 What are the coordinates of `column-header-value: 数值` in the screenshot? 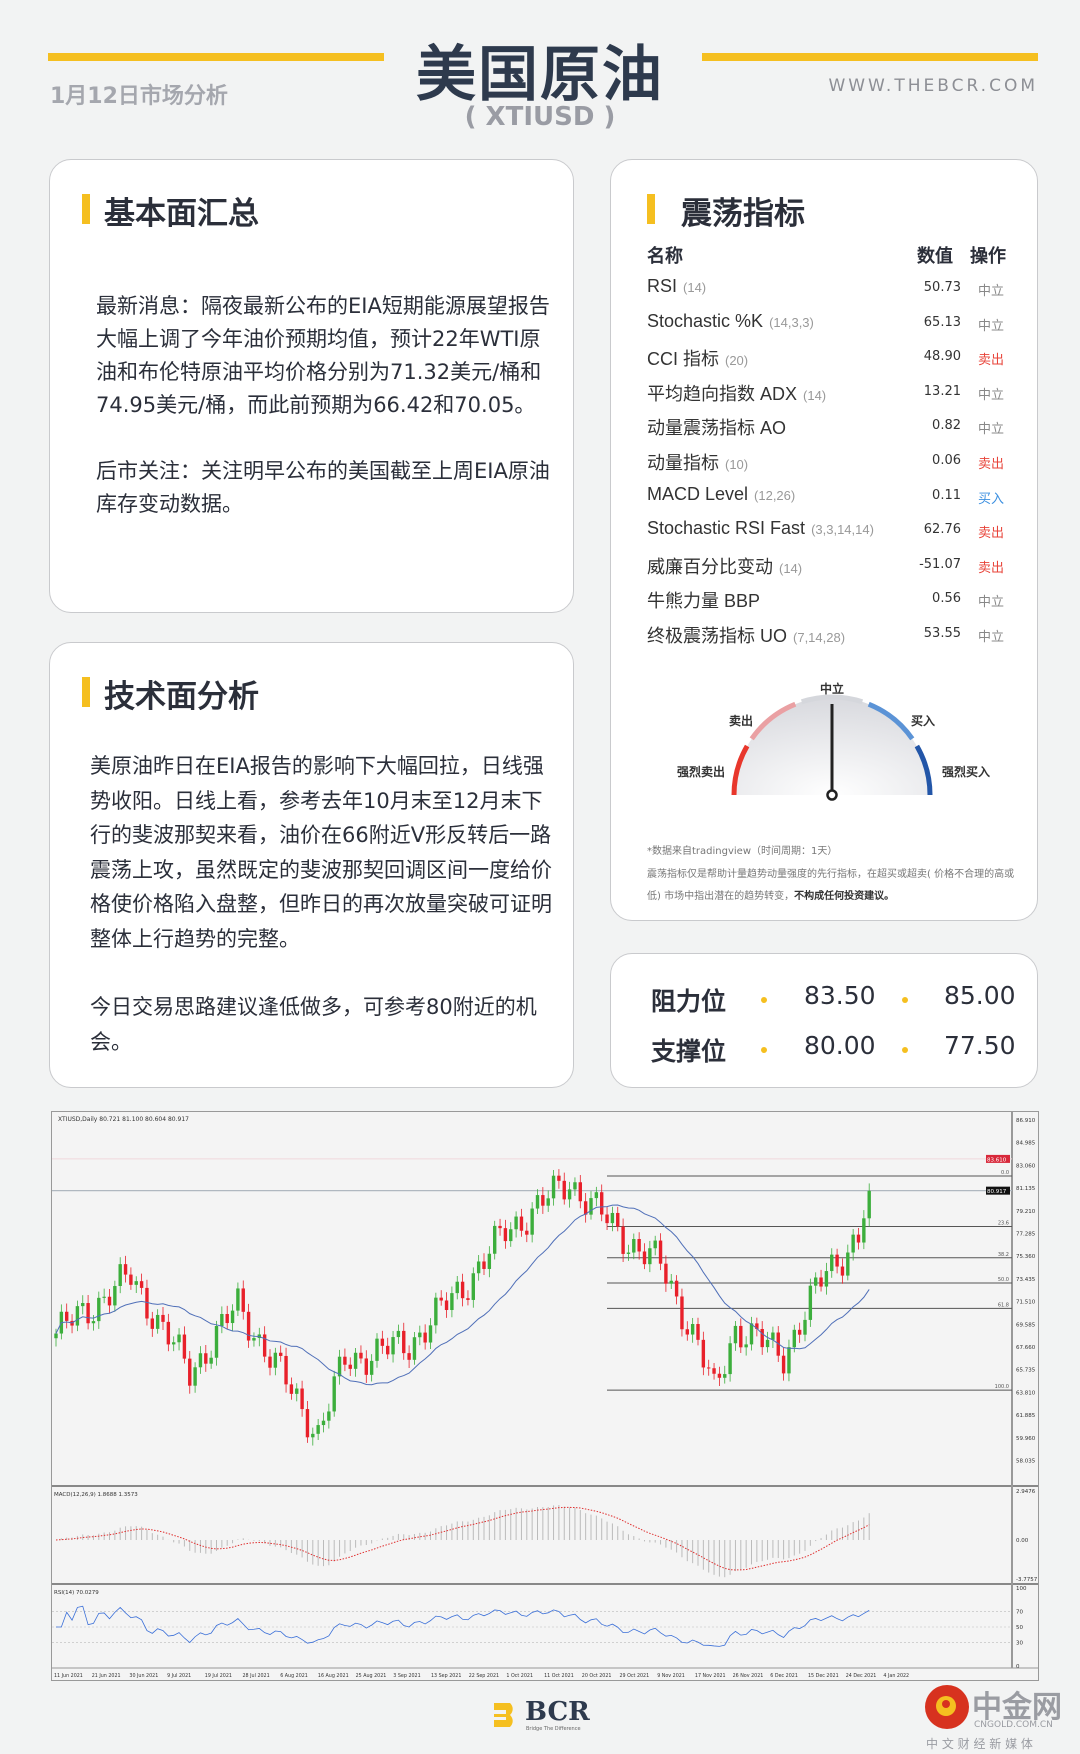 It's located at (935, 256).